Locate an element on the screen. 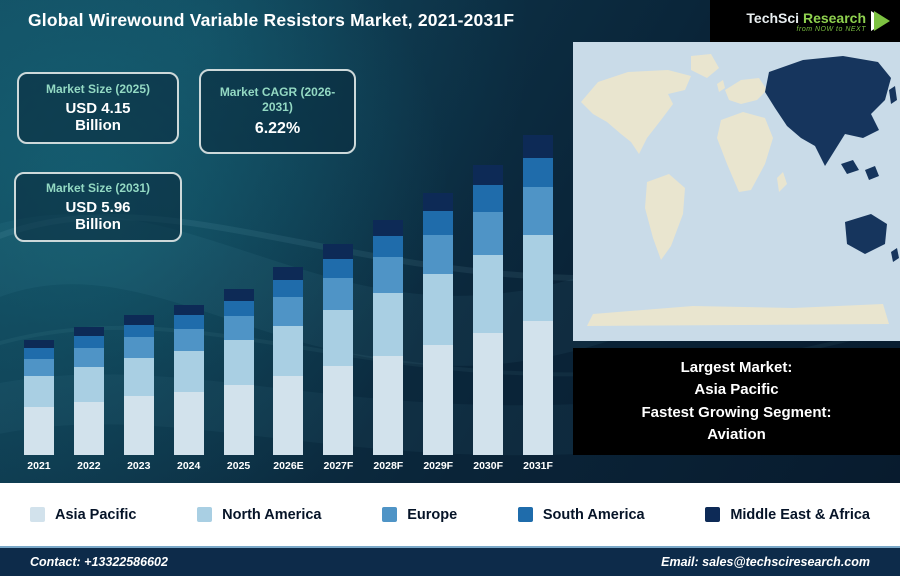 The width and height of the screenshot is (900, 576). x-axis-label: 2029F is located at coordinates (438, 466).